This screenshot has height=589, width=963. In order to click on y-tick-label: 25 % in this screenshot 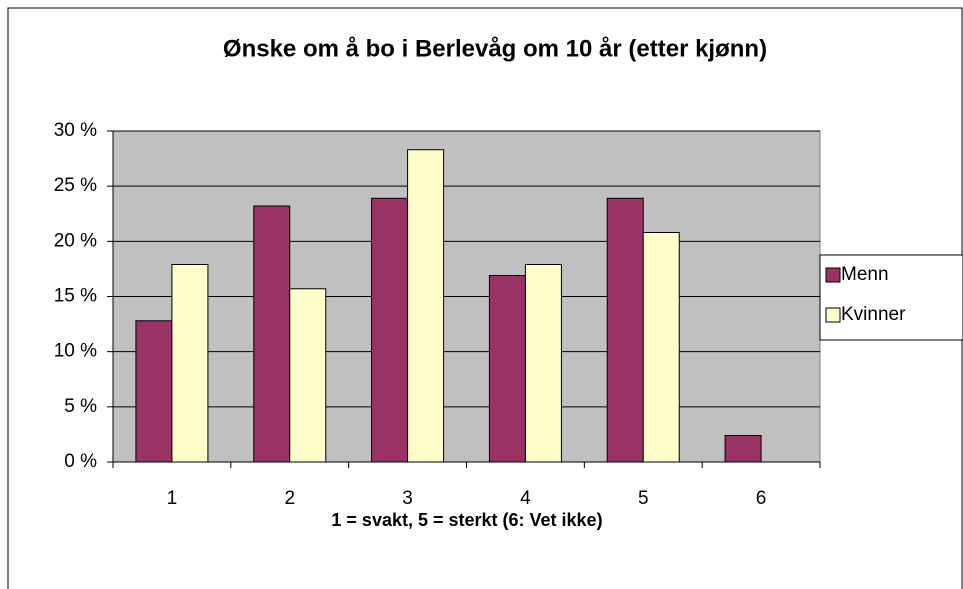, I will do `click(75, 185)`.